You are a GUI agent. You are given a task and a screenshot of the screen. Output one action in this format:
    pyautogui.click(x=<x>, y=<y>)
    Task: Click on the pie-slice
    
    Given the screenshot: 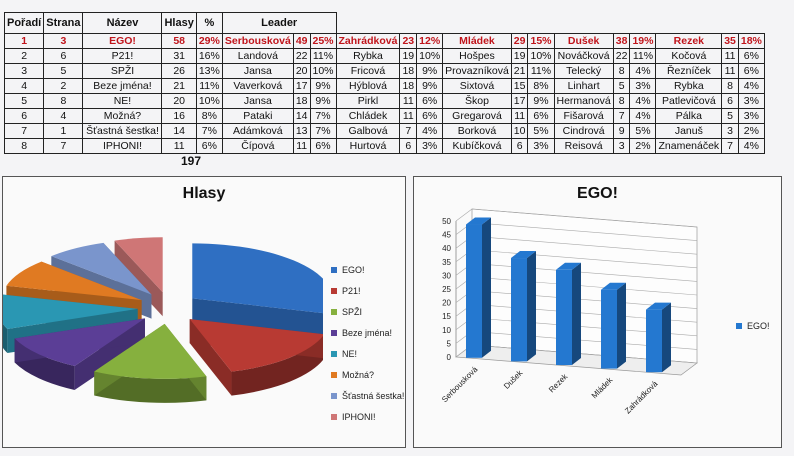 What is the action you would take?
    pyautogui.click(x=150, y=363)
    